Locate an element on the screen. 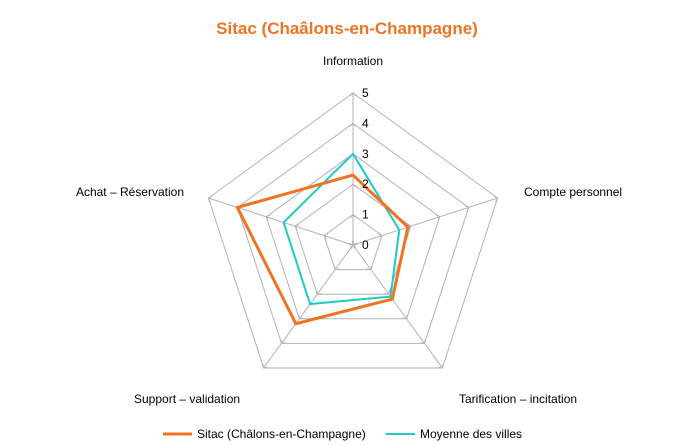 Image resolution: width=694 pixels, height=446 pixels. axis-label-support: Support – validation is located at coordinates (187, 399).